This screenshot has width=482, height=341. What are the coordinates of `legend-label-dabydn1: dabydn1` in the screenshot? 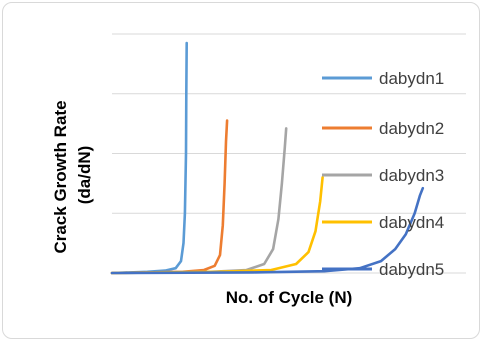 It's located at (411, 78).